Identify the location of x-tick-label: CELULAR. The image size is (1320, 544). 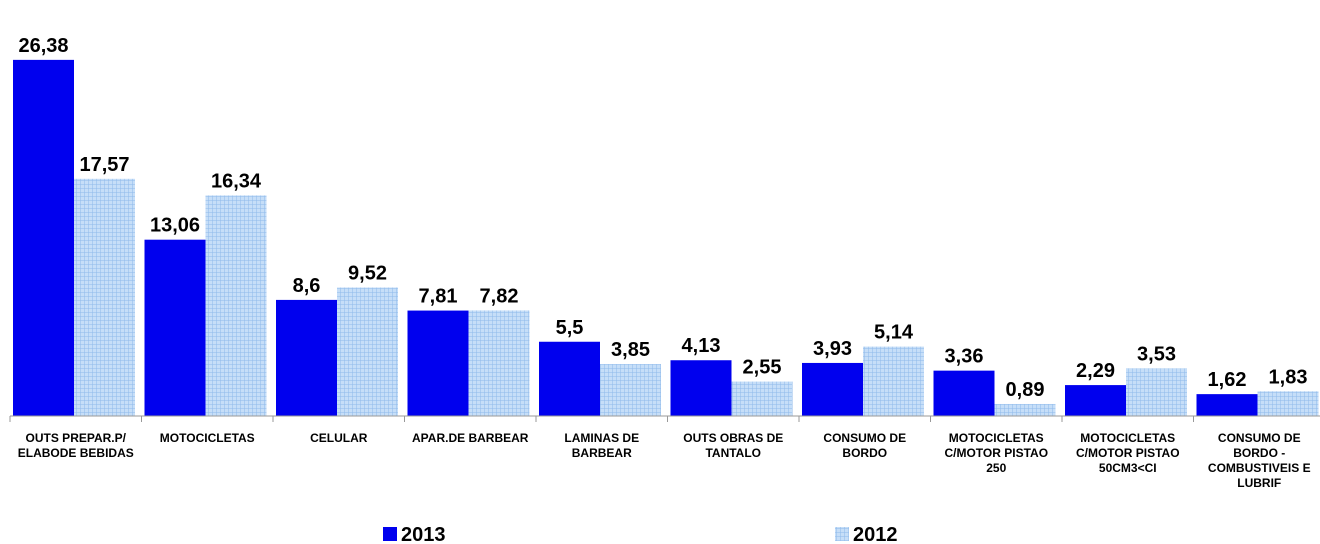
(339, 438).